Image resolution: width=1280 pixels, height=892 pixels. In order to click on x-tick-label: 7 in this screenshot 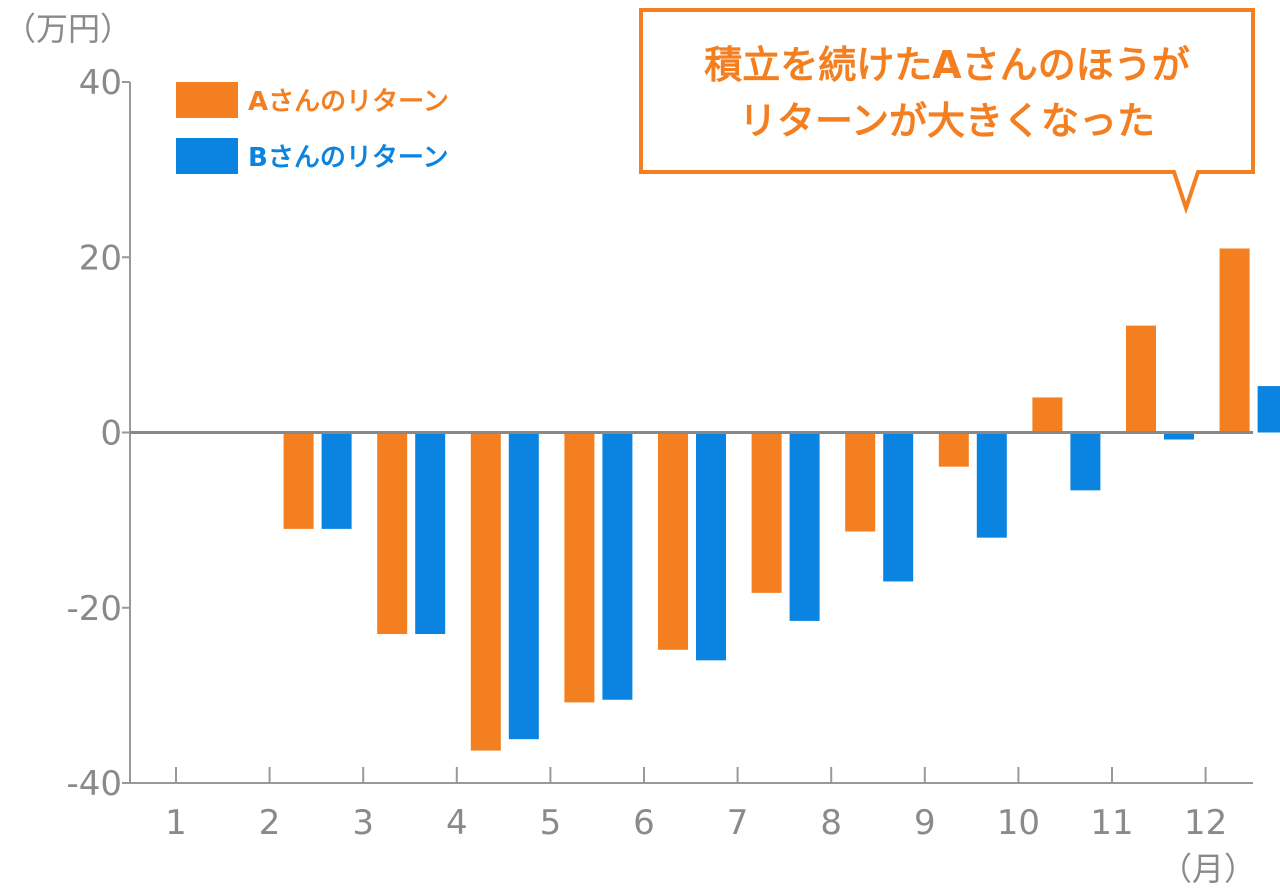, I will do `click(738, 823)`.